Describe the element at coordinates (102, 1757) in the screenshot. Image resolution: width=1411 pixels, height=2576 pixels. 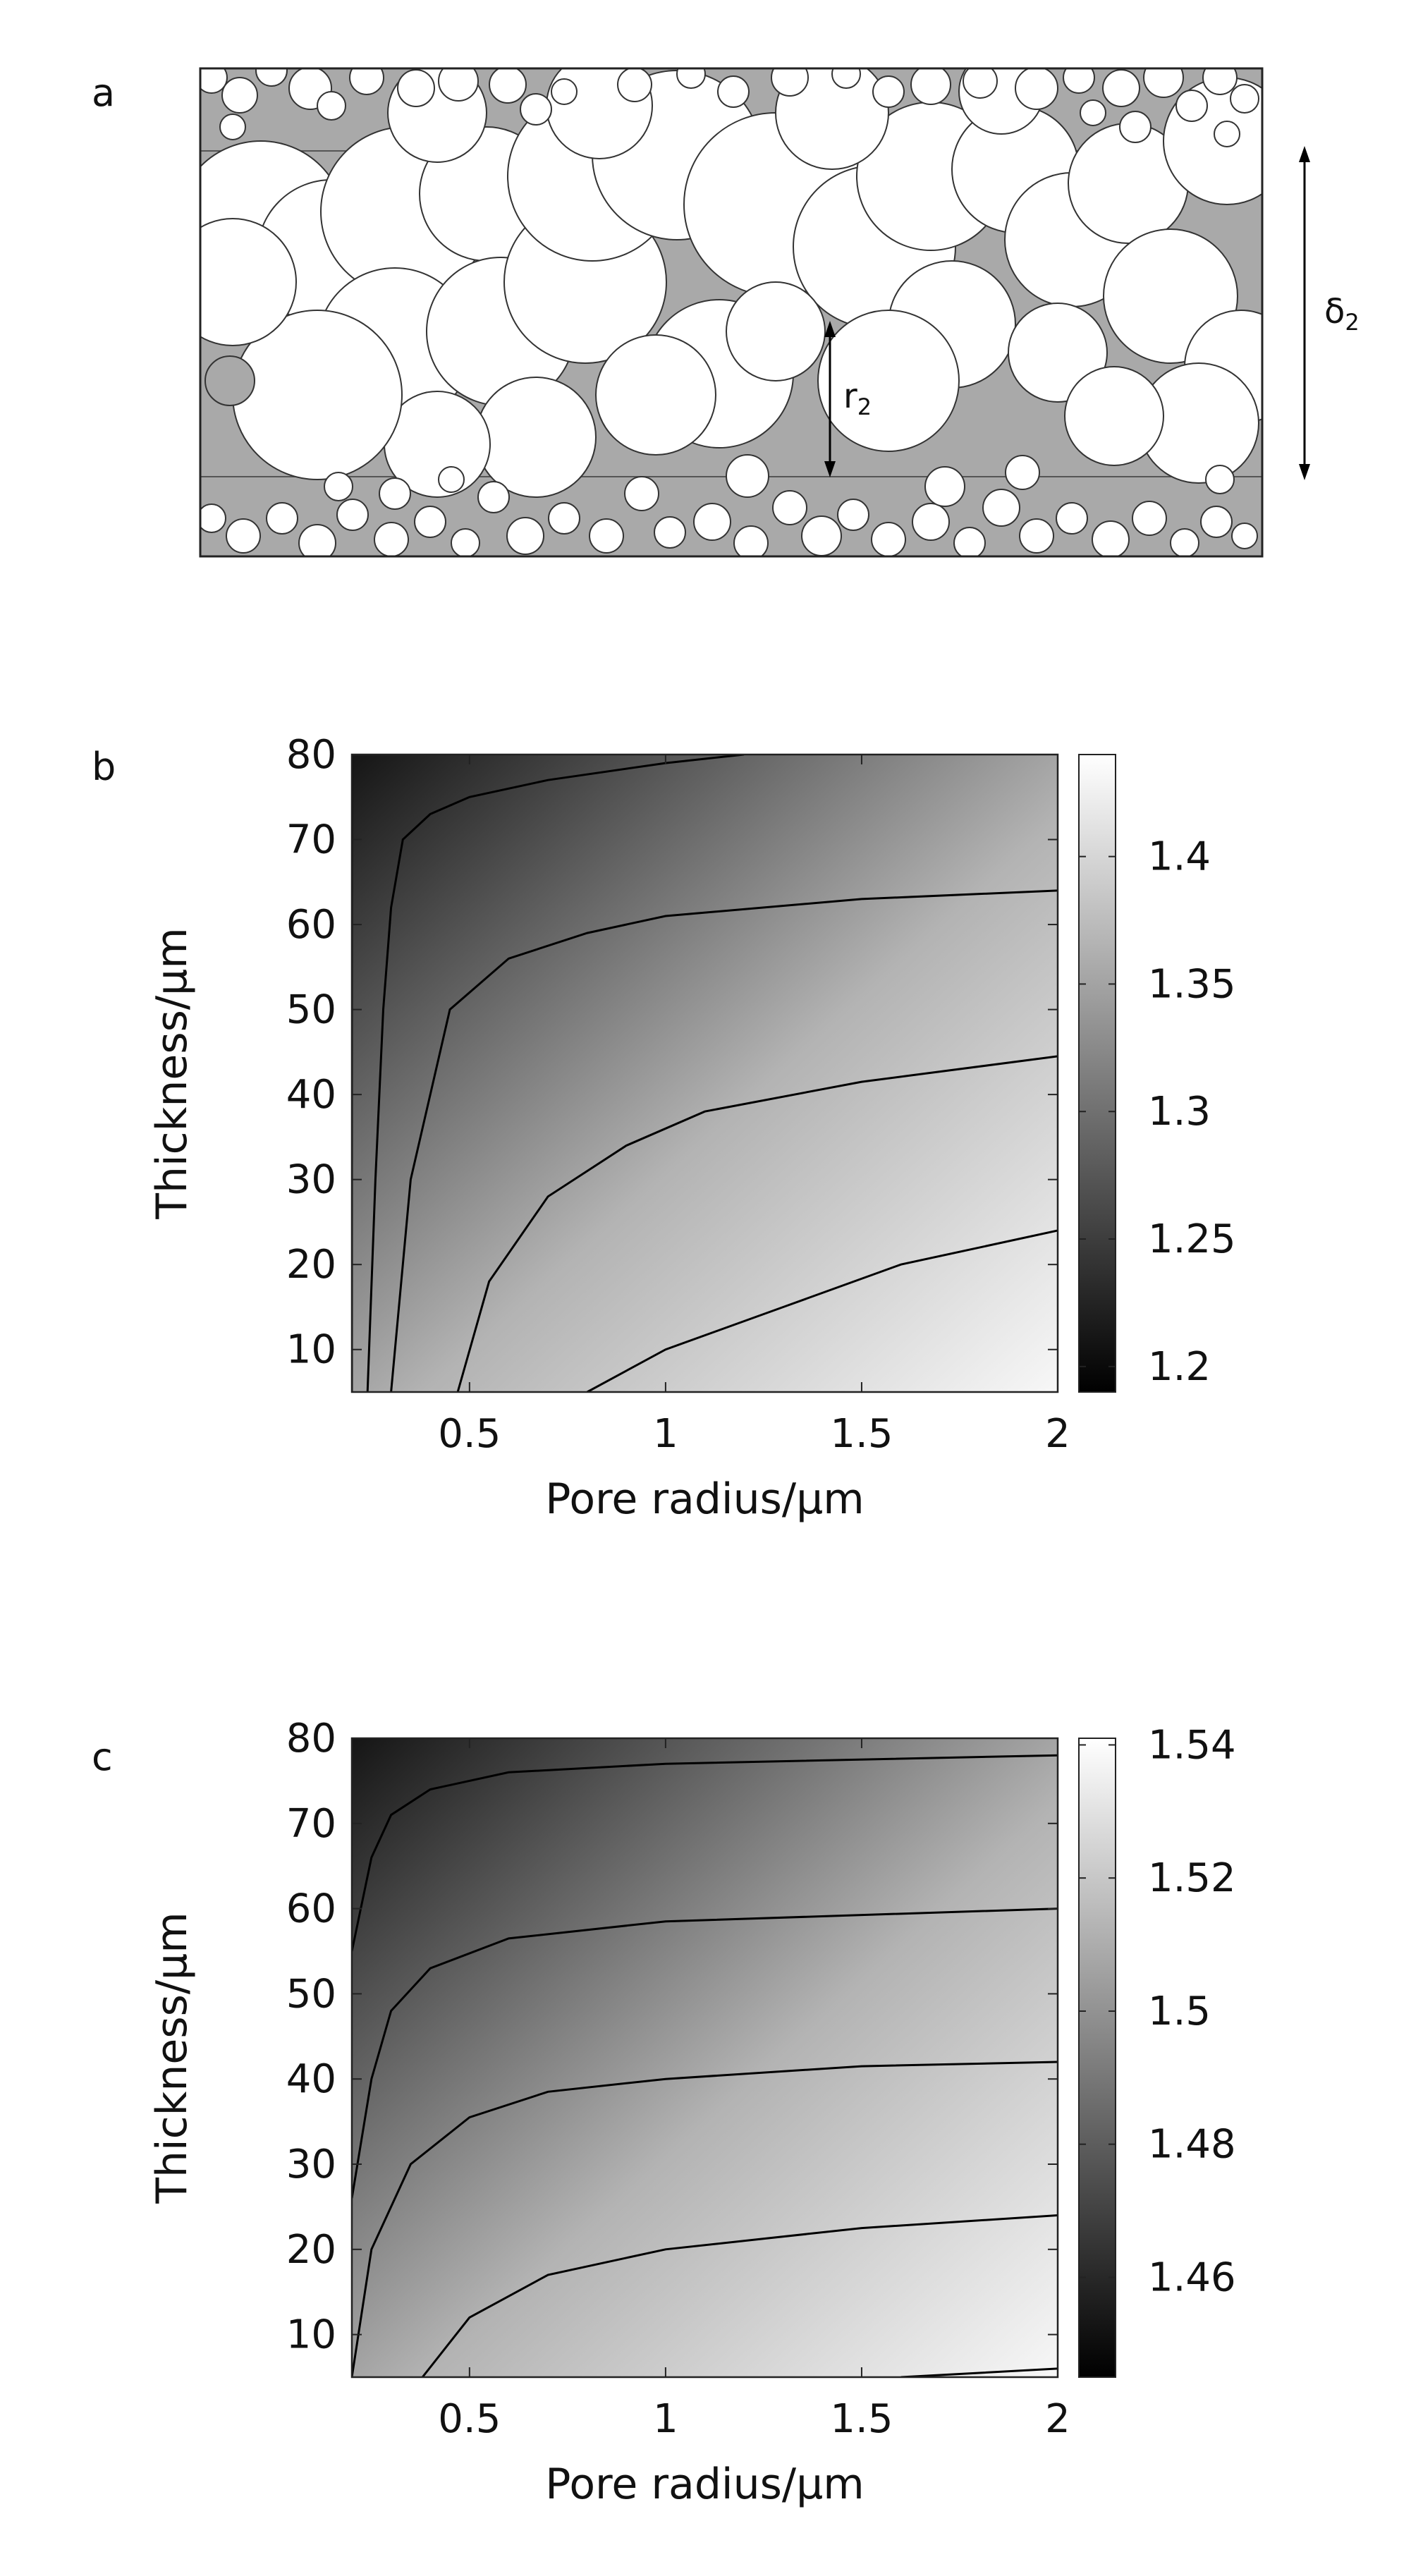
I see `panel-c-label: c` at that location.